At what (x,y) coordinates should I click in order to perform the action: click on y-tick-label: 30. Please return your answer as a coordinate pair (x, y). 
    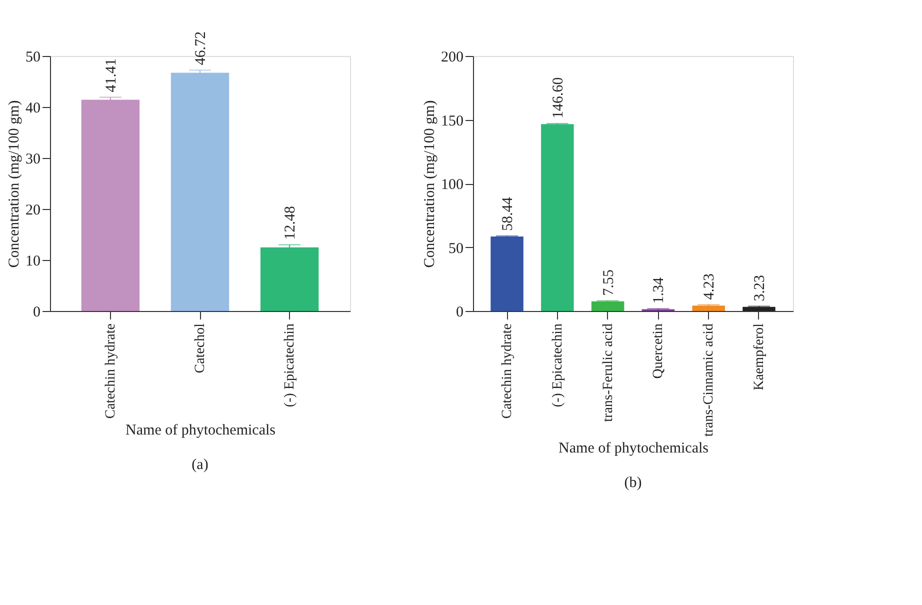
    Looking at the image, I should click on (33, 160).